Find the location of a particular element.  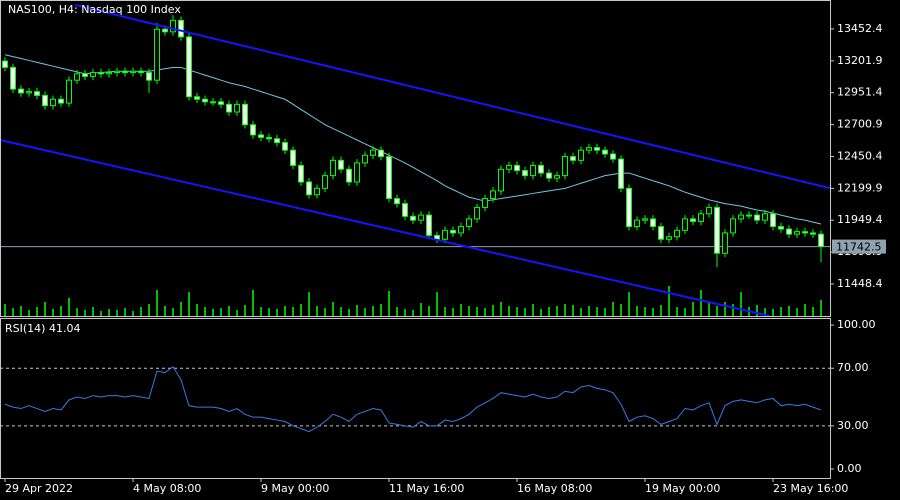

x-tick-label: 11 May 16:00 is located at coordinates (426, 488).